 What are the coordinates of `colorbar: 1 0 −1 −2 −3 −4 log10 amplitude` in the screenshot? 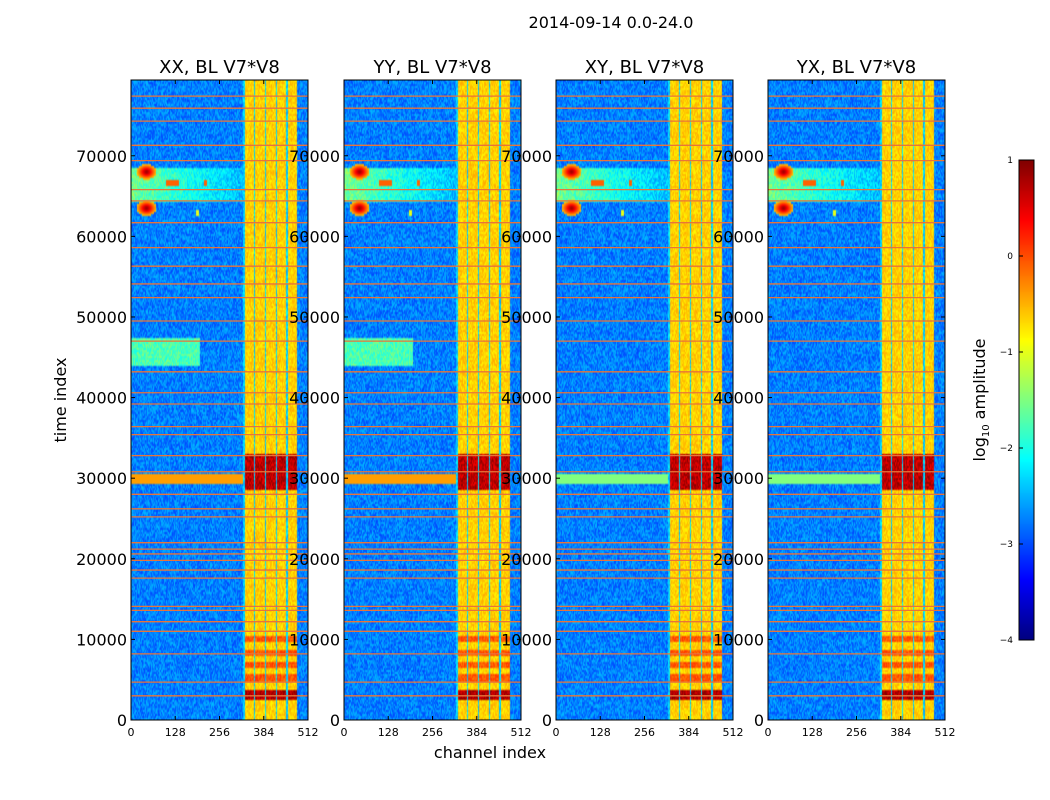 It's located at (1002, 401).